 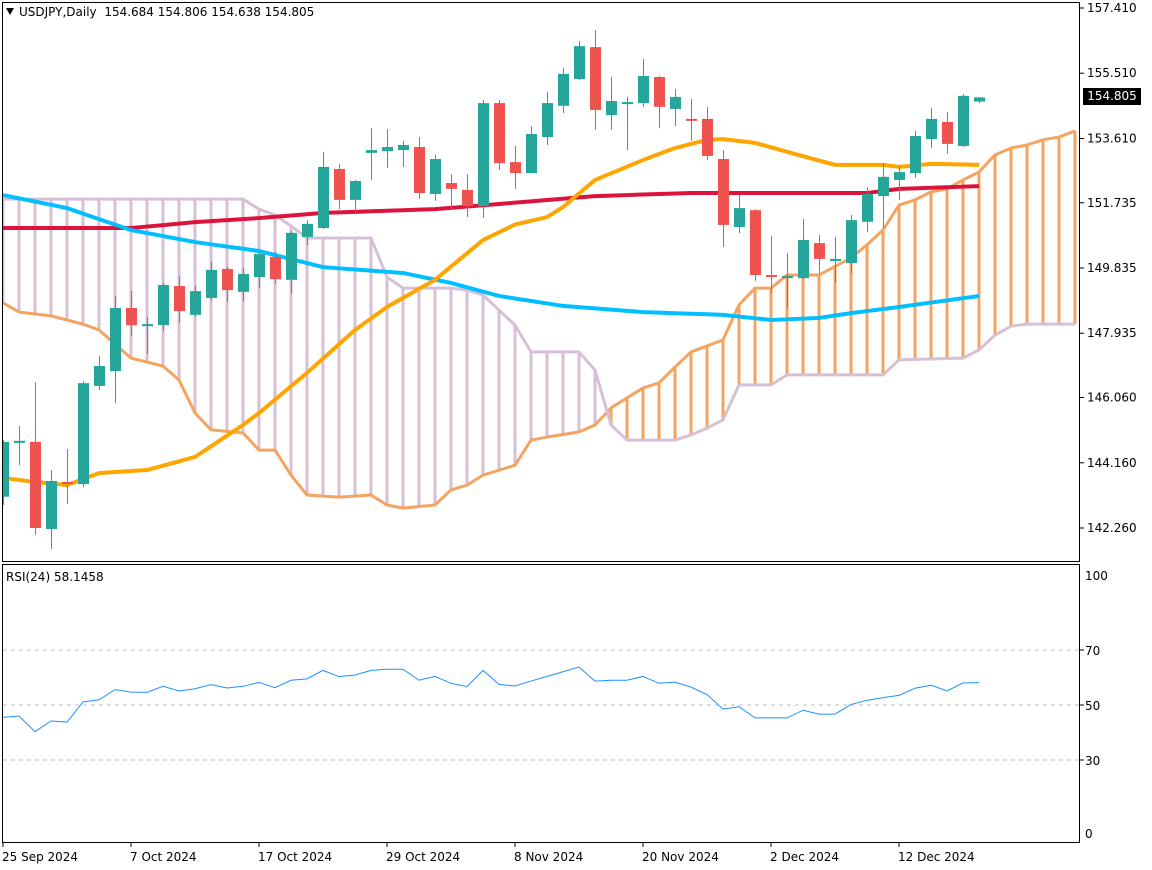 I want to click on rsi-axis: 100 70 50 30 0, so click(x=1094, y=705).